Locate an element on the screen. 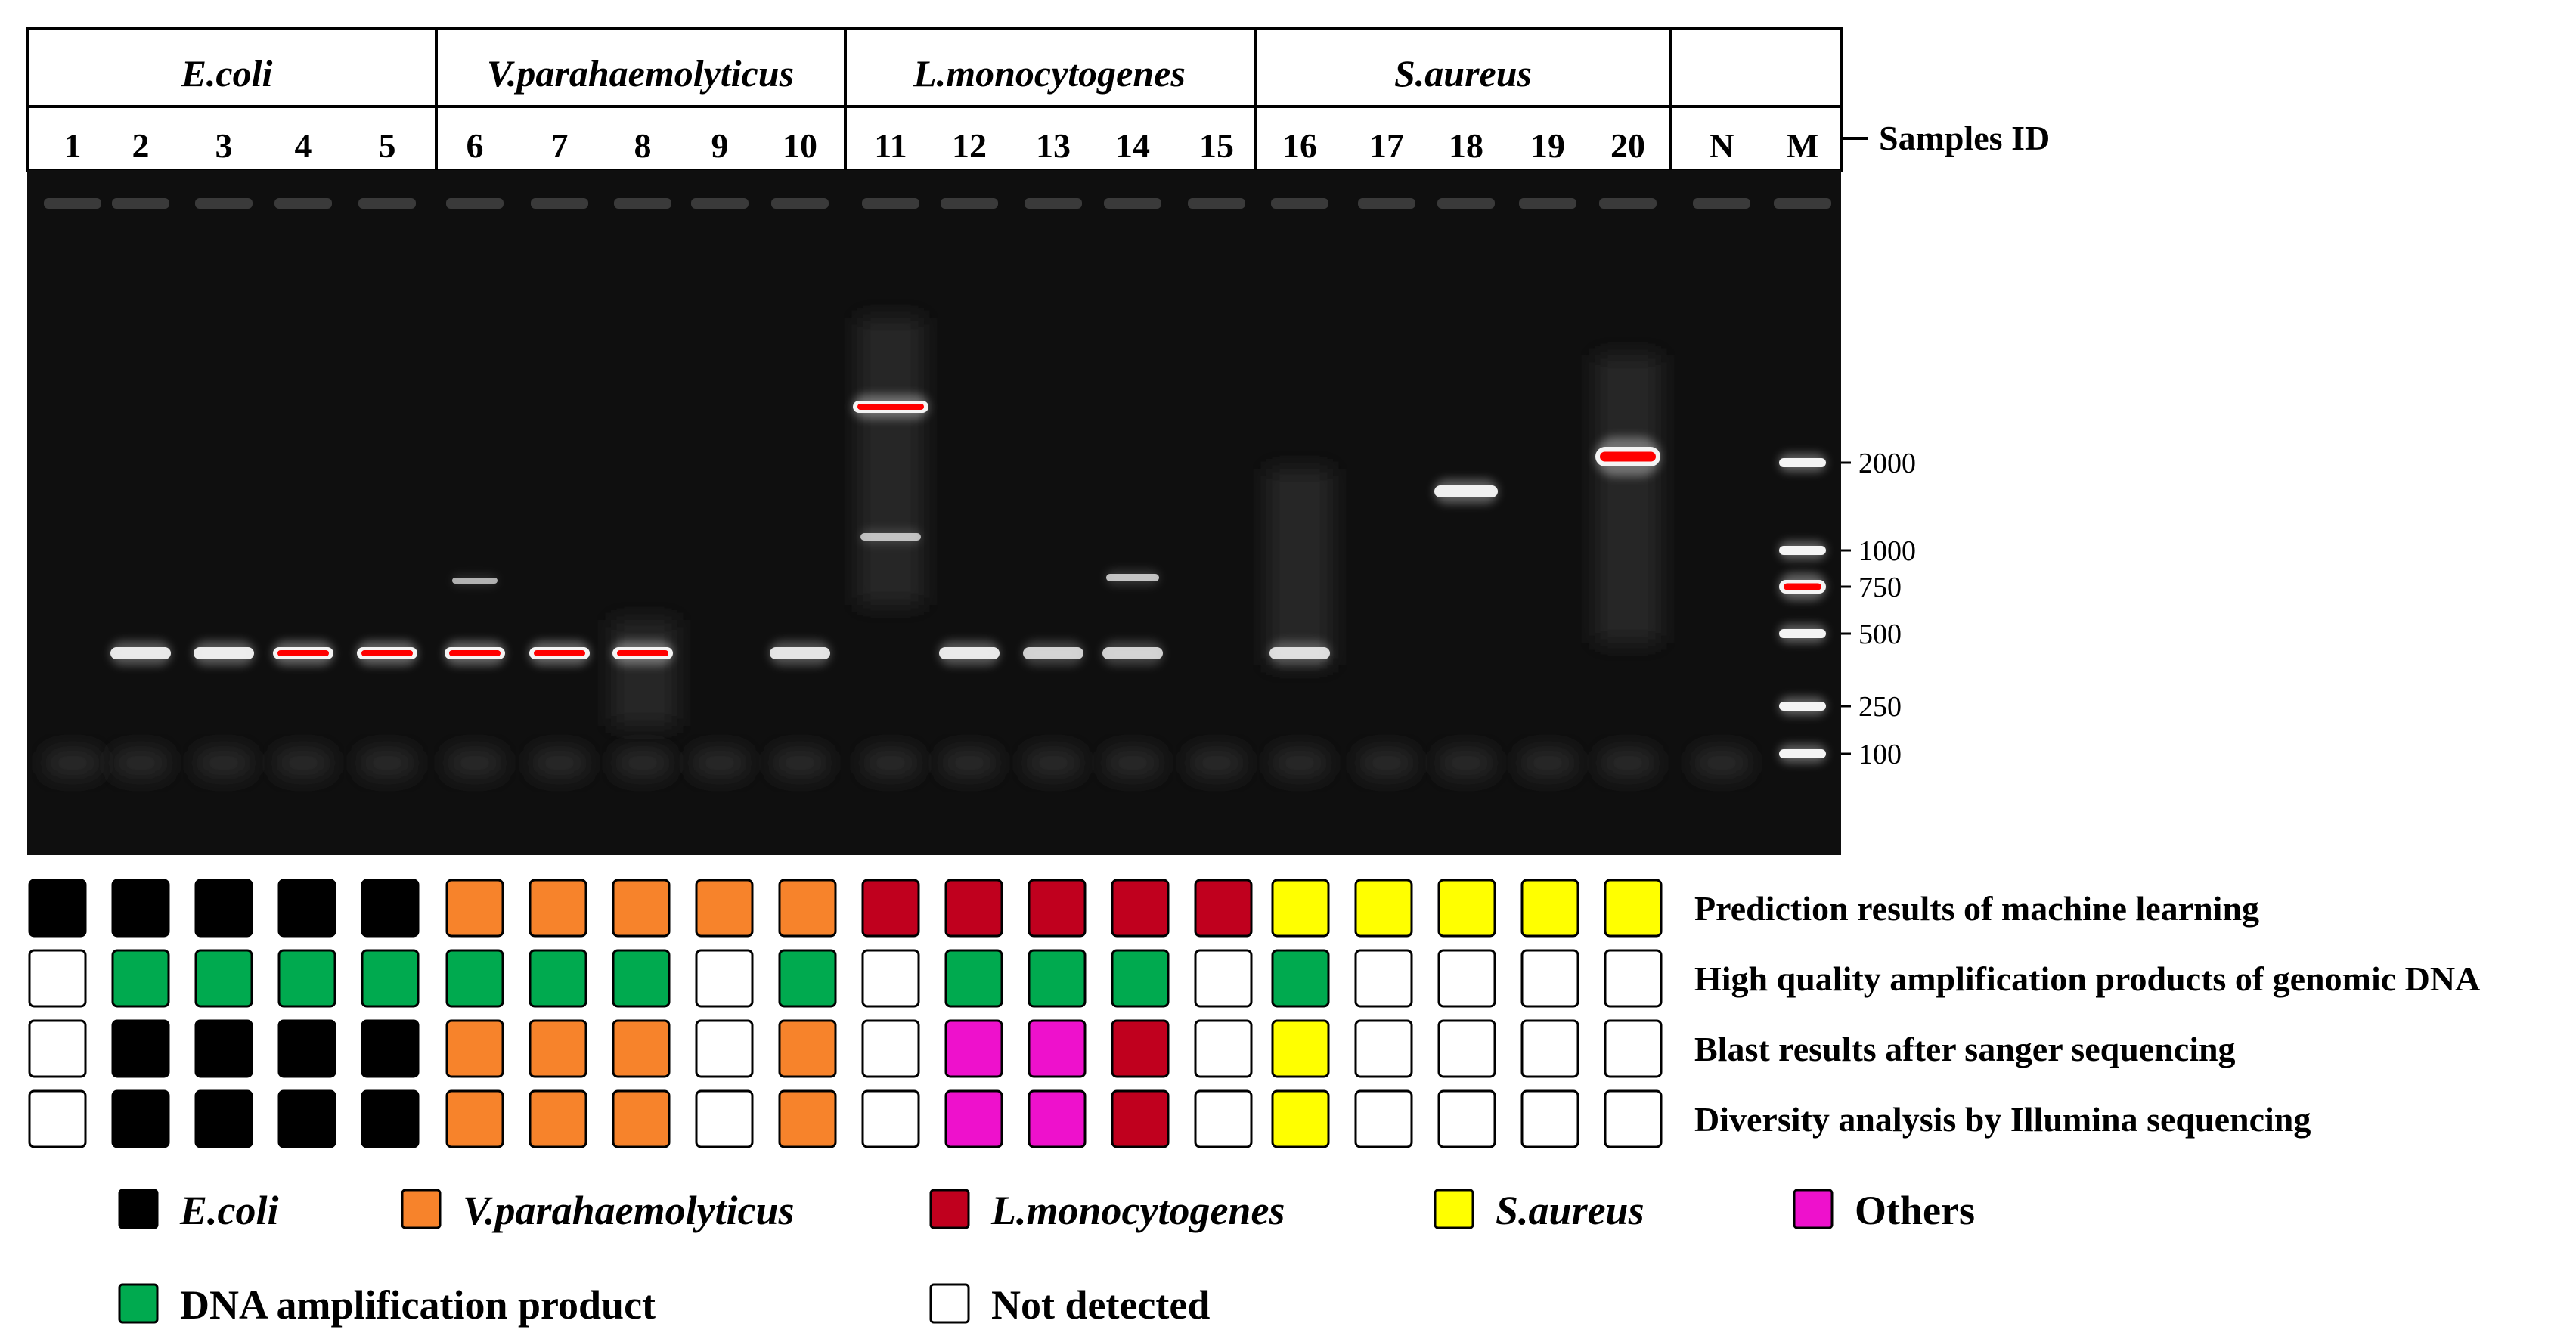 The image size is (2576, 1342). lane-id: 14 is located at coordinates (1132, 145).